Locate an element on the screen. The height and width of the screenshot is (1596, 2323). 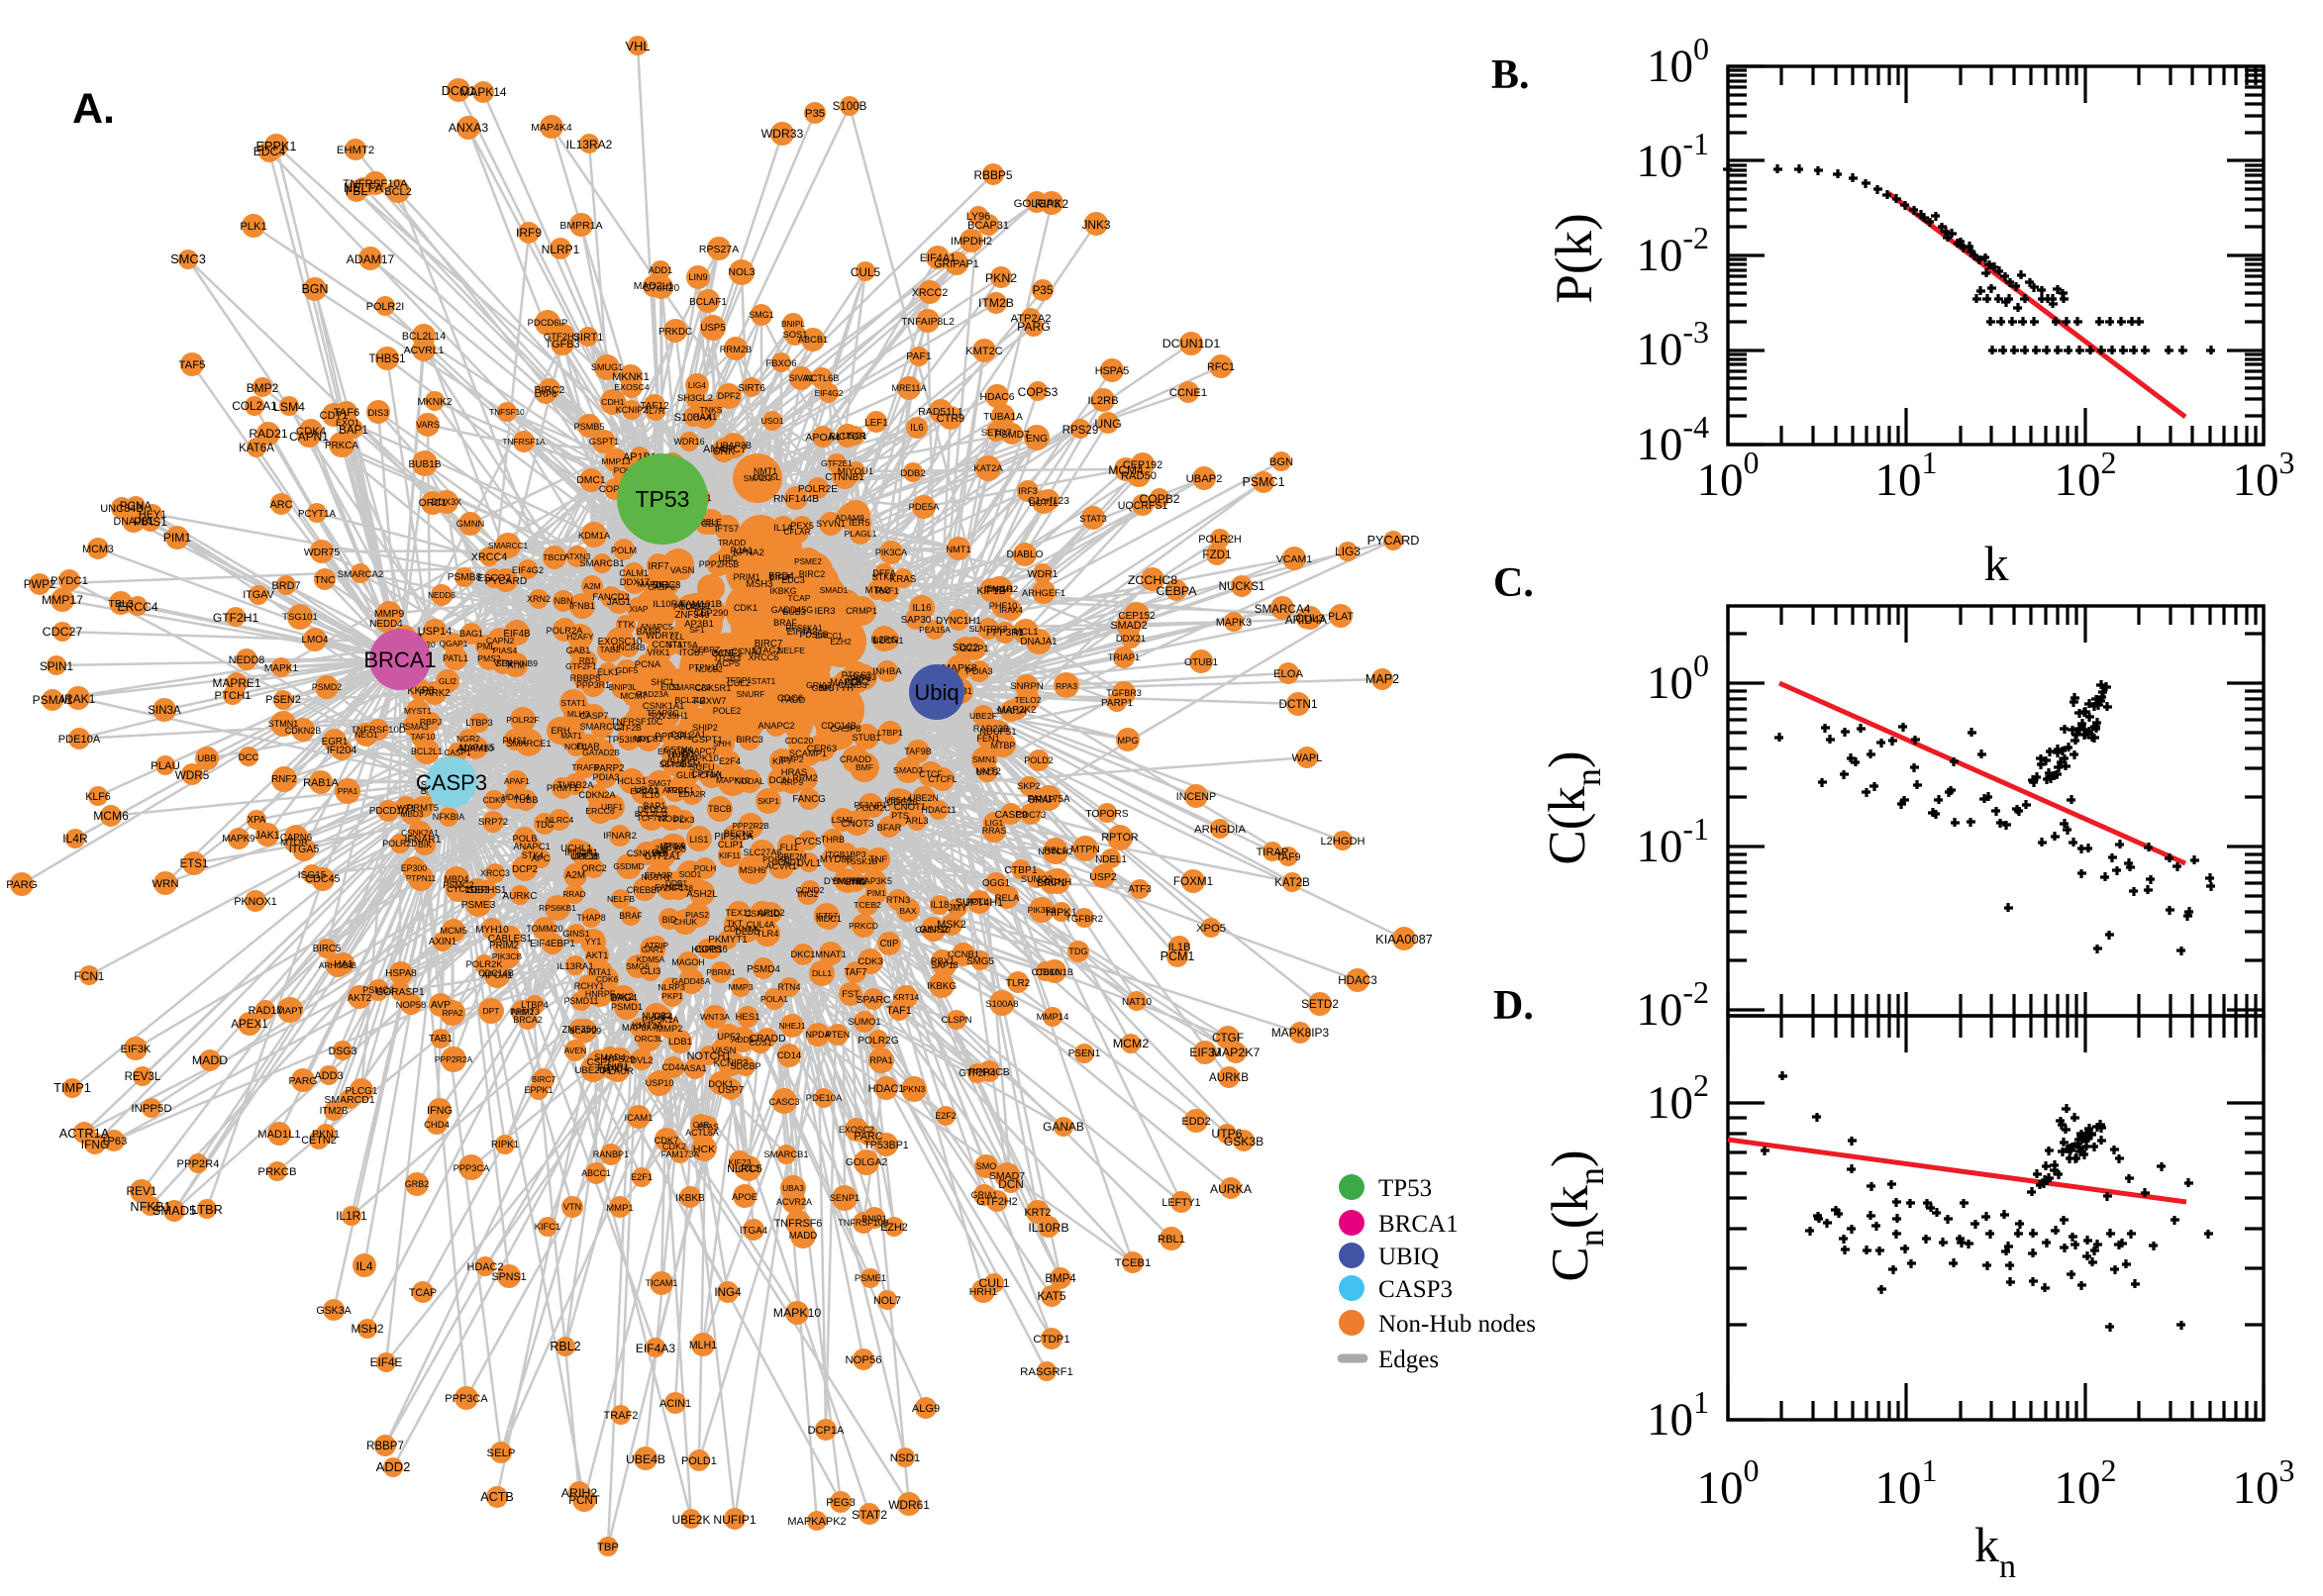
svg-text: IER5 is located at coordinates (859, 523).